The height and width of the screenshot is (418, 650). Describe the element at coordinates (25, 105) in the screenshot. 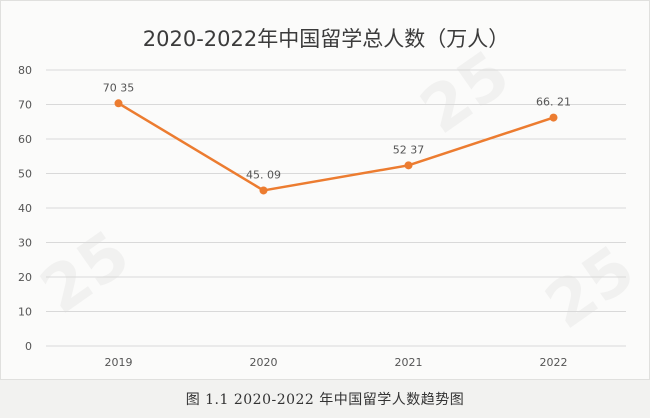

I see `y-tick-label: 70` at that location.